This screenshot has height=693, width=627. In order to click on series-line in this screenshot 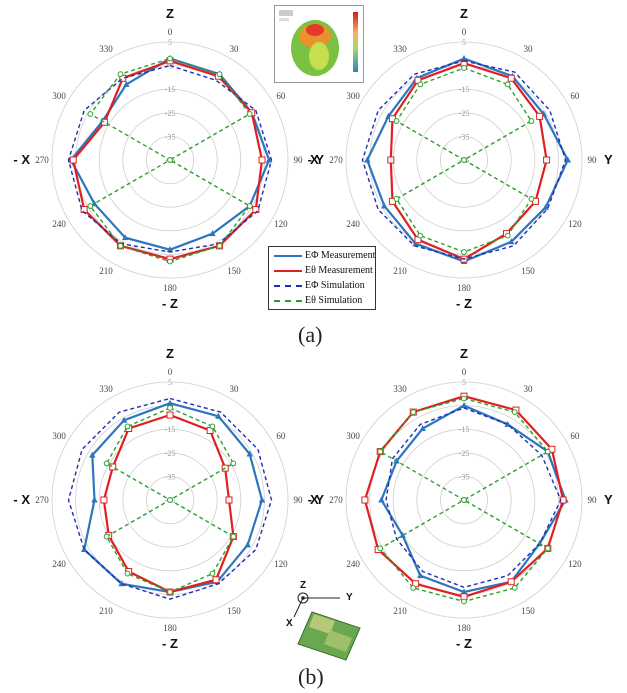, I will do `click(473, 498)`.